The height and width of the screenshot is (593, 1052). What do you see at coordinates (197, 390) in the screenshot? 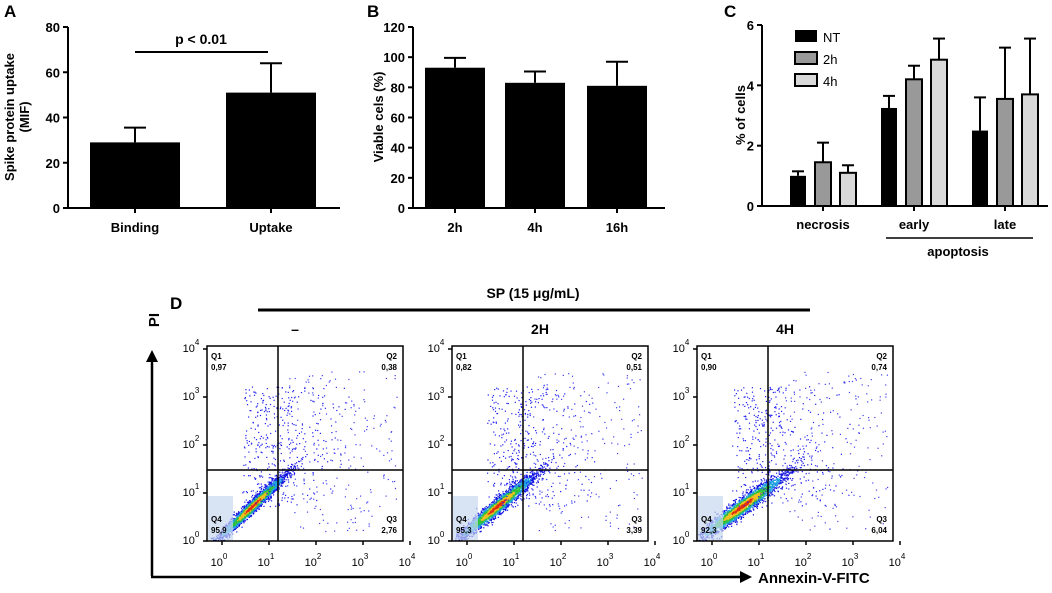
I see `y-tick-exponent: 3` at bounding box center [197, 390].